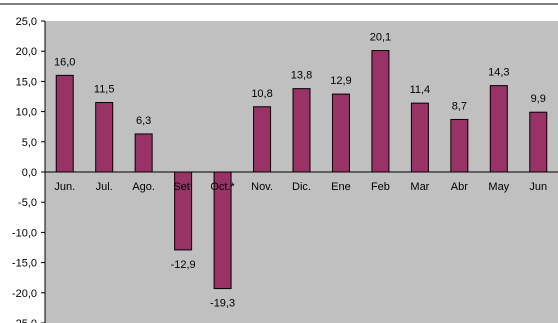  Describe the element at coordinates (143, 121) in the screenshot. I see `data-label: 6,3` at that location.